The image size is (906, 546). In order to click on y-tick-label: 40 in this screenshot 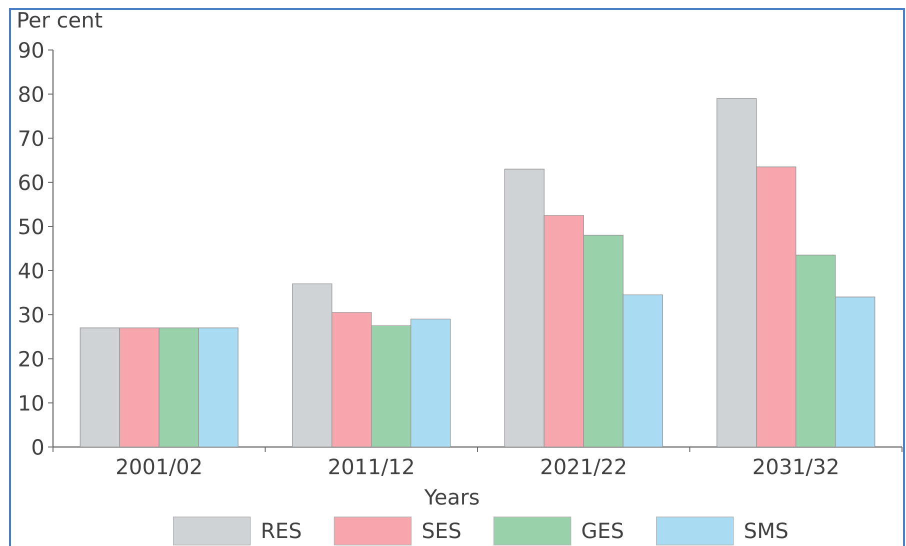, I will do `click(31, 270)`.